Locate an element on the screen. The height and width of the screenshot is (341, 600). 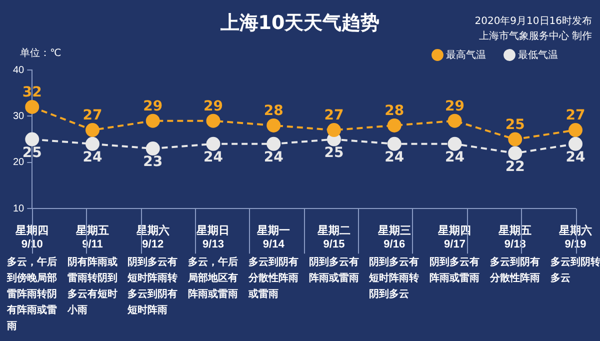
x-tick-label: 星期四 9/17 is located at coordinates (454, 237).